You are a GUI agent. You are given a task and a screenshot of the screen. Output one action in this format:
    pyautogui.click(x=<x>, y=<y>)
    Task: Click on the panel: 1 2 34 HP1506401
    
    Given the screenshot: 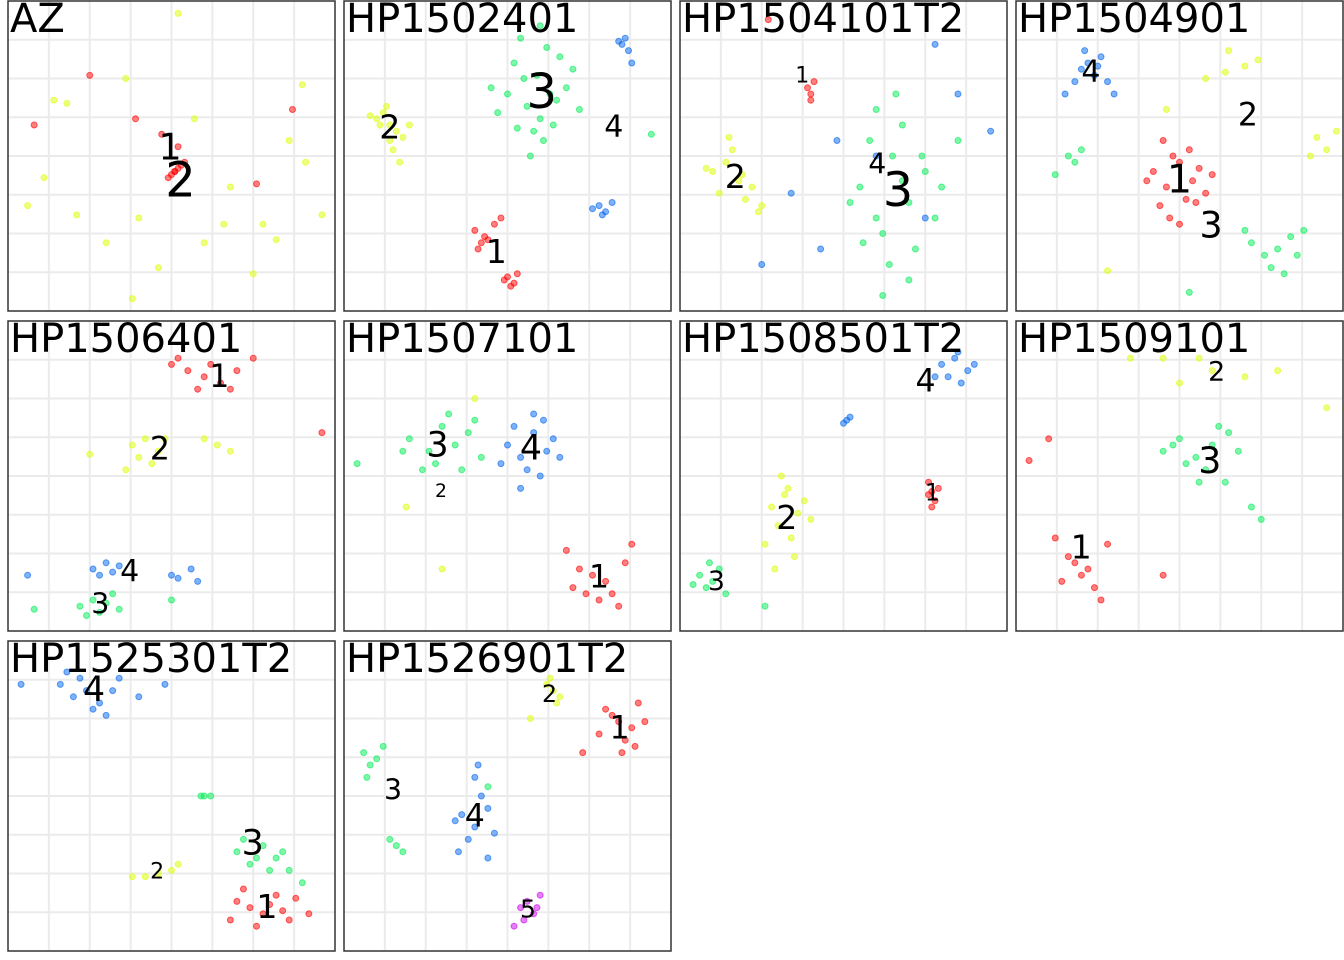 What is the action you would take?
    pyautogui.click(x=171, y=474)
    